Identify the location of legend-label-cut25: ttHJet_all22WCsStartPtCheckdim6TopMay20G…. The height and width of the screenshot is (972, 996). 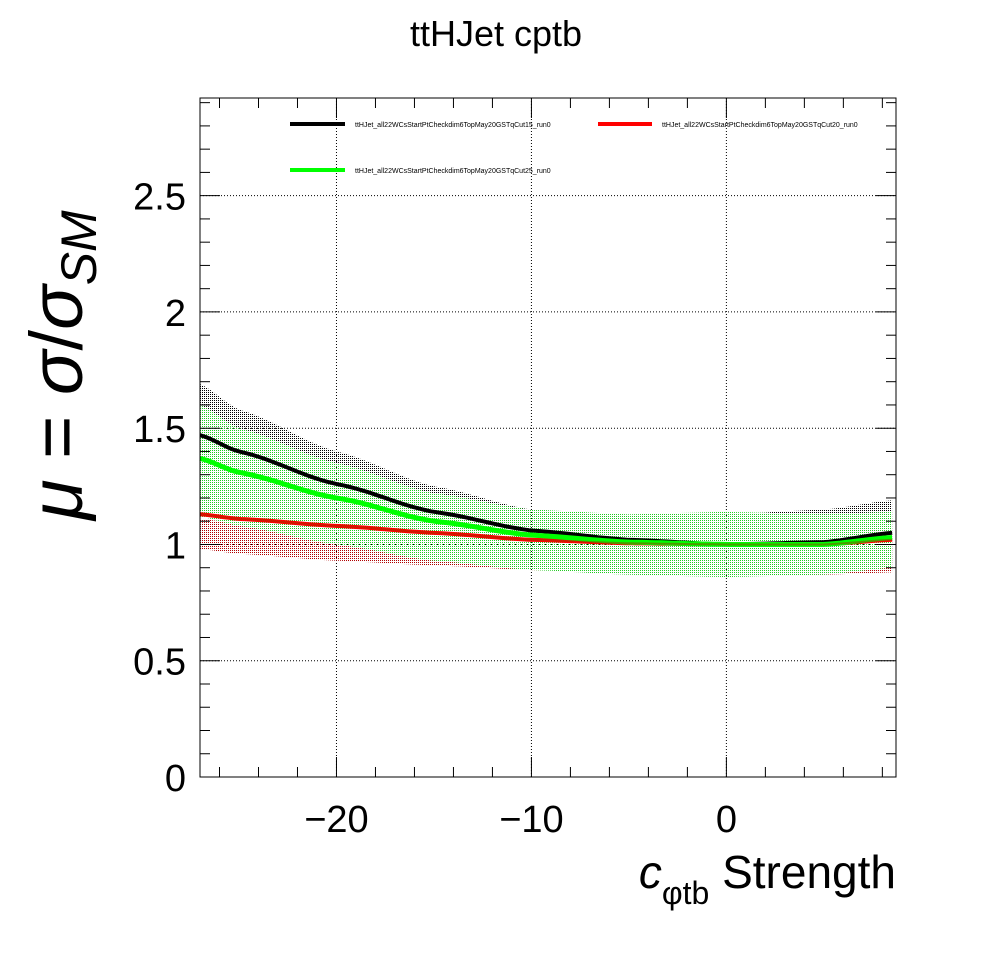
(453, 171).